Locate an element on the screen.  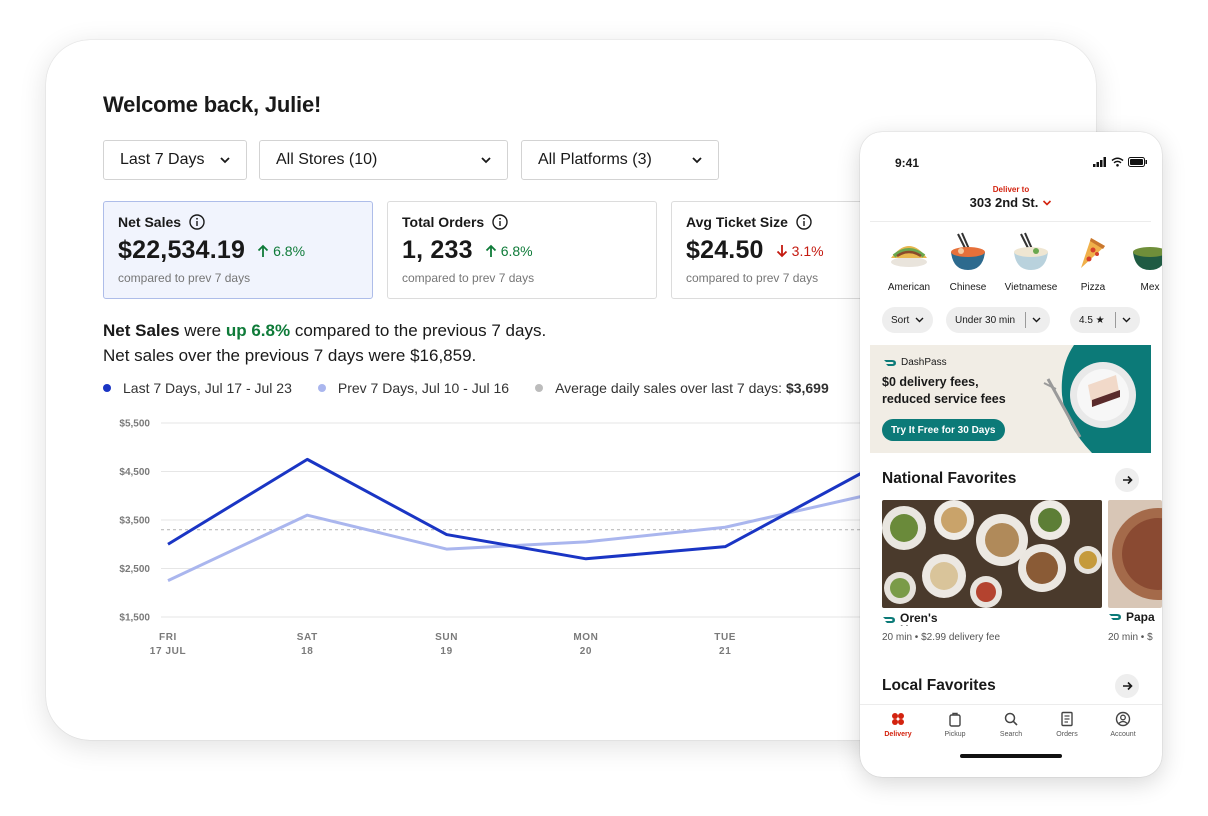
platforms-dropdown: All Platforms (3) is located at coordinates (620, 160).